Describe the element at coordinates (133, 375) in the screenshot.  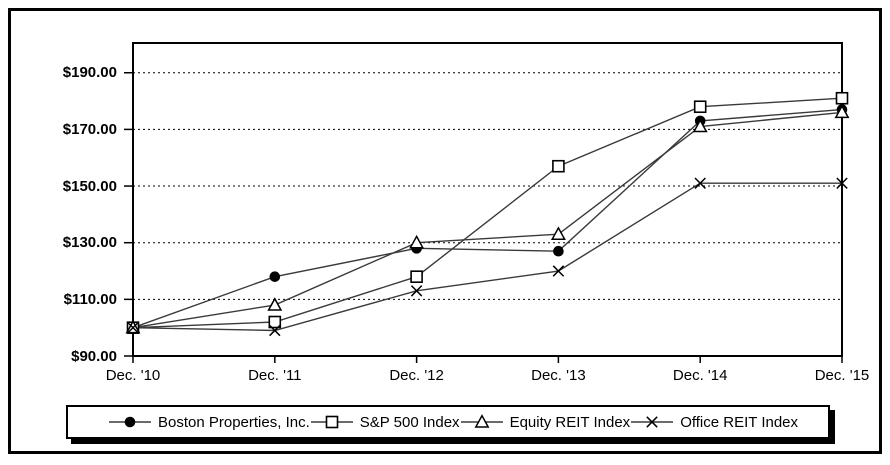
I see `x-axis-label: Dec. '10` at that location.